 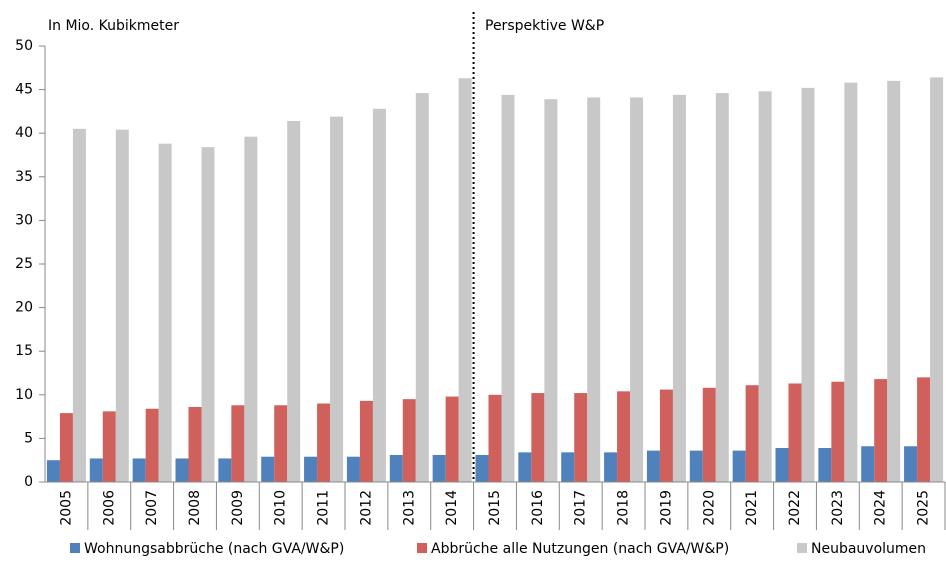 I want to click on x-tick-label: 2024, so click(x=881, y=508).